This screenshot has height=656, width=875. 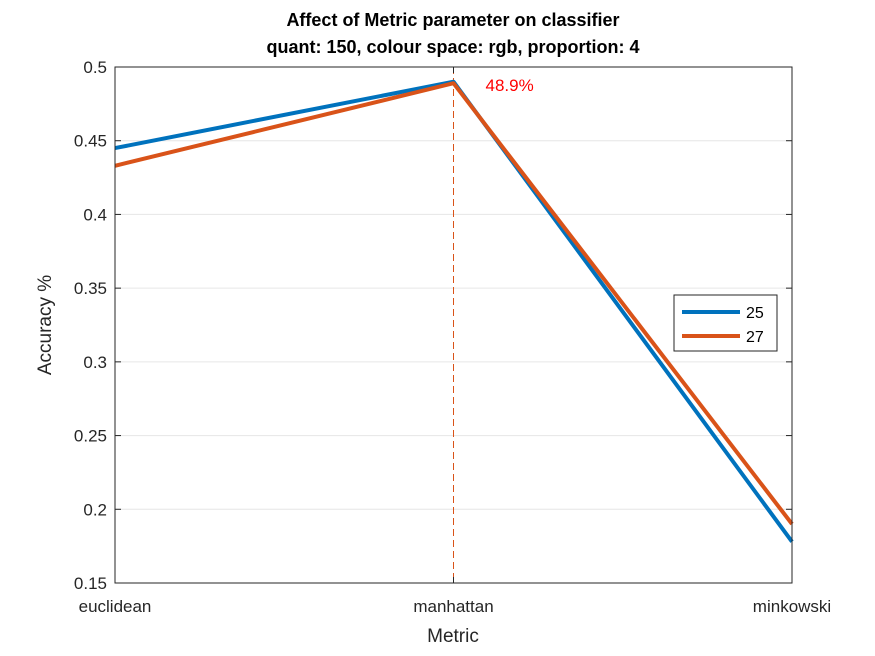 I want to click on y-tick-label: 0.2, so click(x=95, y=509).